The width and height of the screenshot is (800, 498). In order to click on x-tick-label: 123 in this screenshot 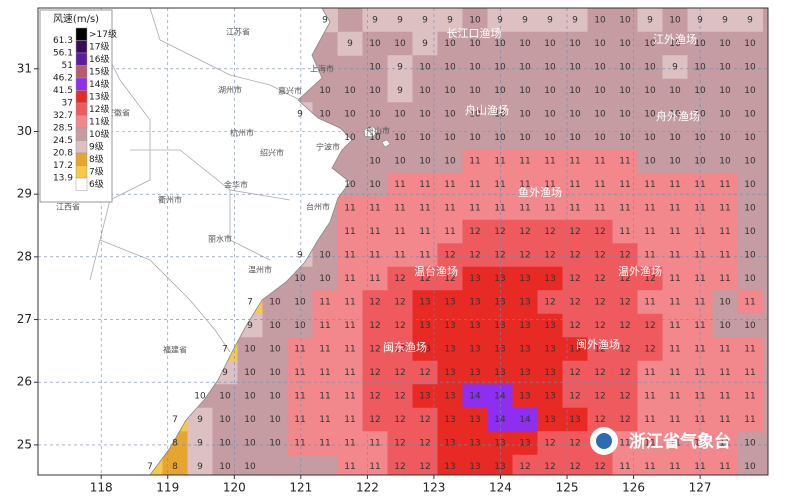, I will do `click(433, 488)`.